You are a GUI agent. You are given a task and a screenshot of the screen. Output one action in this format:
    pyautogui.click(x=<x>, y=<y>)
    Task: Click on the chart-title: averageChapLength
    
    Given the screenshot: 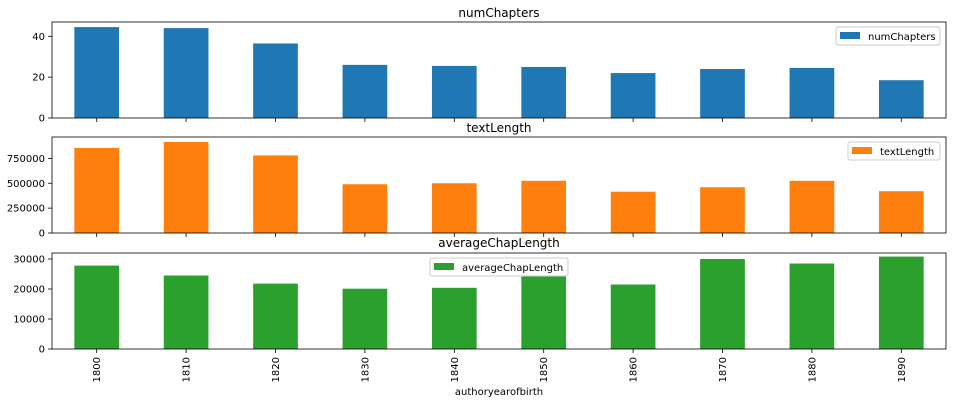 What is the action you would take?
    pyautogui.click(x=498, y=243)
    